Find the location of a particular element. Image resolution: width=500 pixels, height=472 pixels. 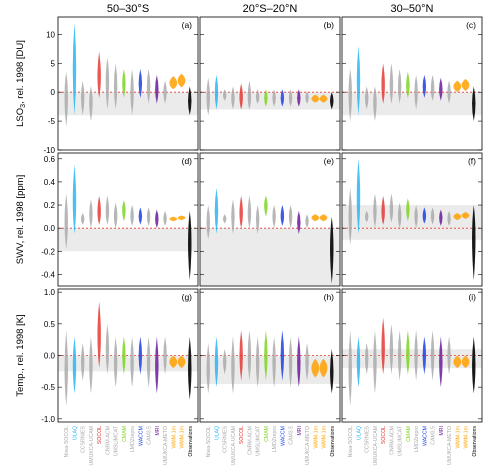

y-tick-label: 0 is located at coordinates (53, 92).